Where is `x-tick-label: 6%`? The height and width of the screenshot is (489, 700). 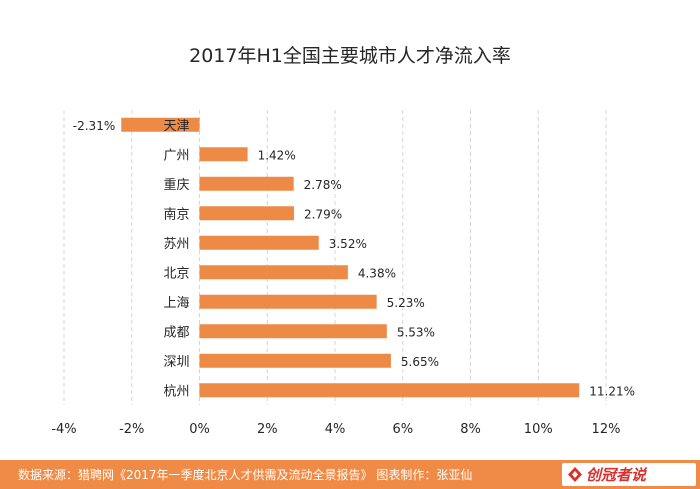
x-tick-label: 6% is located at coordinates (402, 429).